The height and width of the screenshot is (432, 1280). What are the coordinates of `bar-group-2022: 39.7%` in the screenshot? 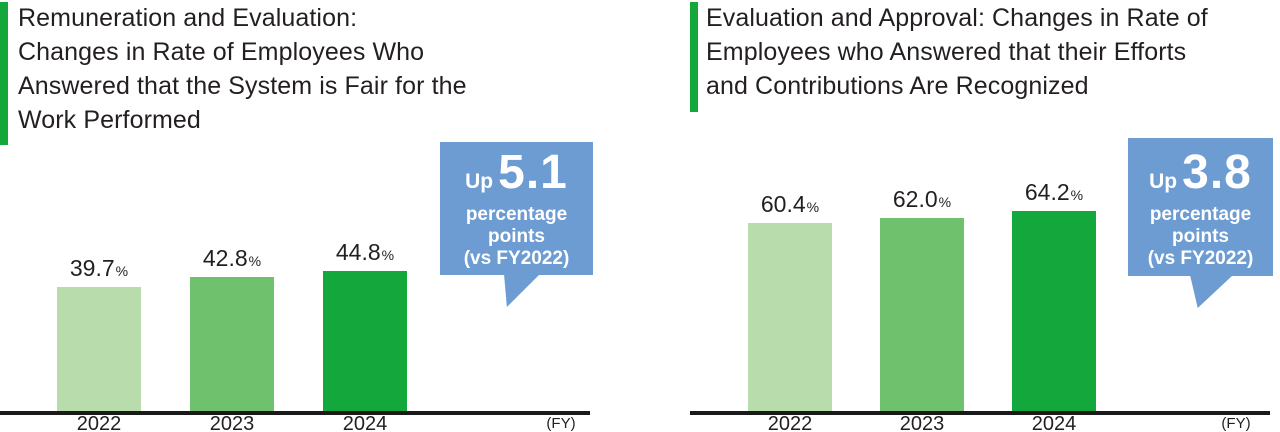 It's located at (99, 333).